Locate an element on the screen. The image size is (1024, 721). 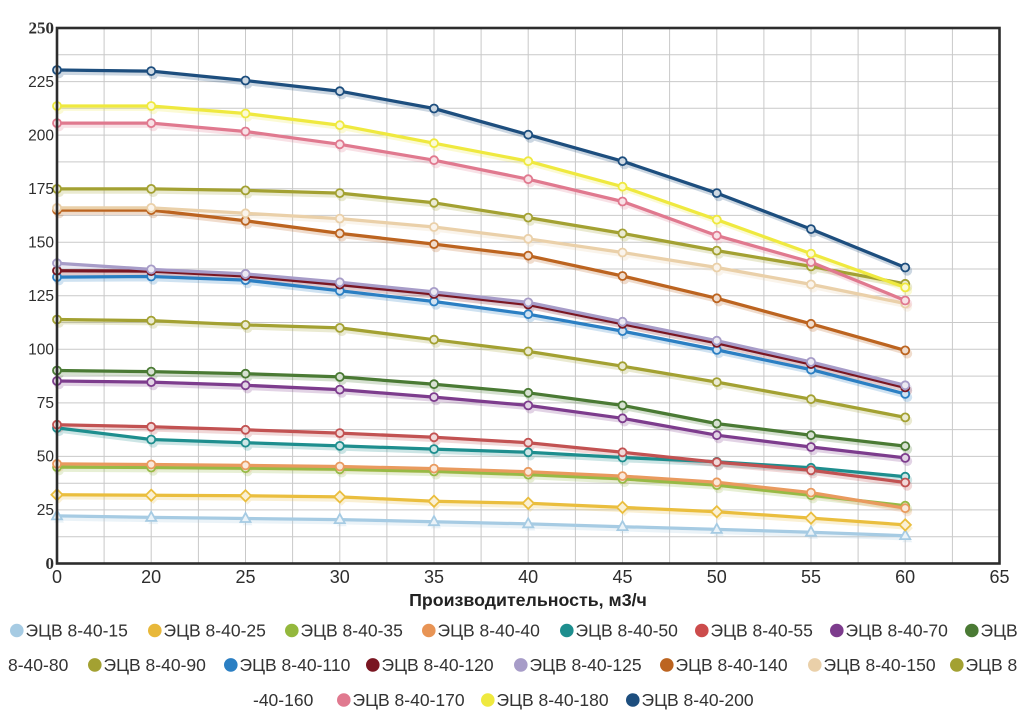
svg-text: ЭЦВ 8-40-15 is located at coordinates (77, 631).